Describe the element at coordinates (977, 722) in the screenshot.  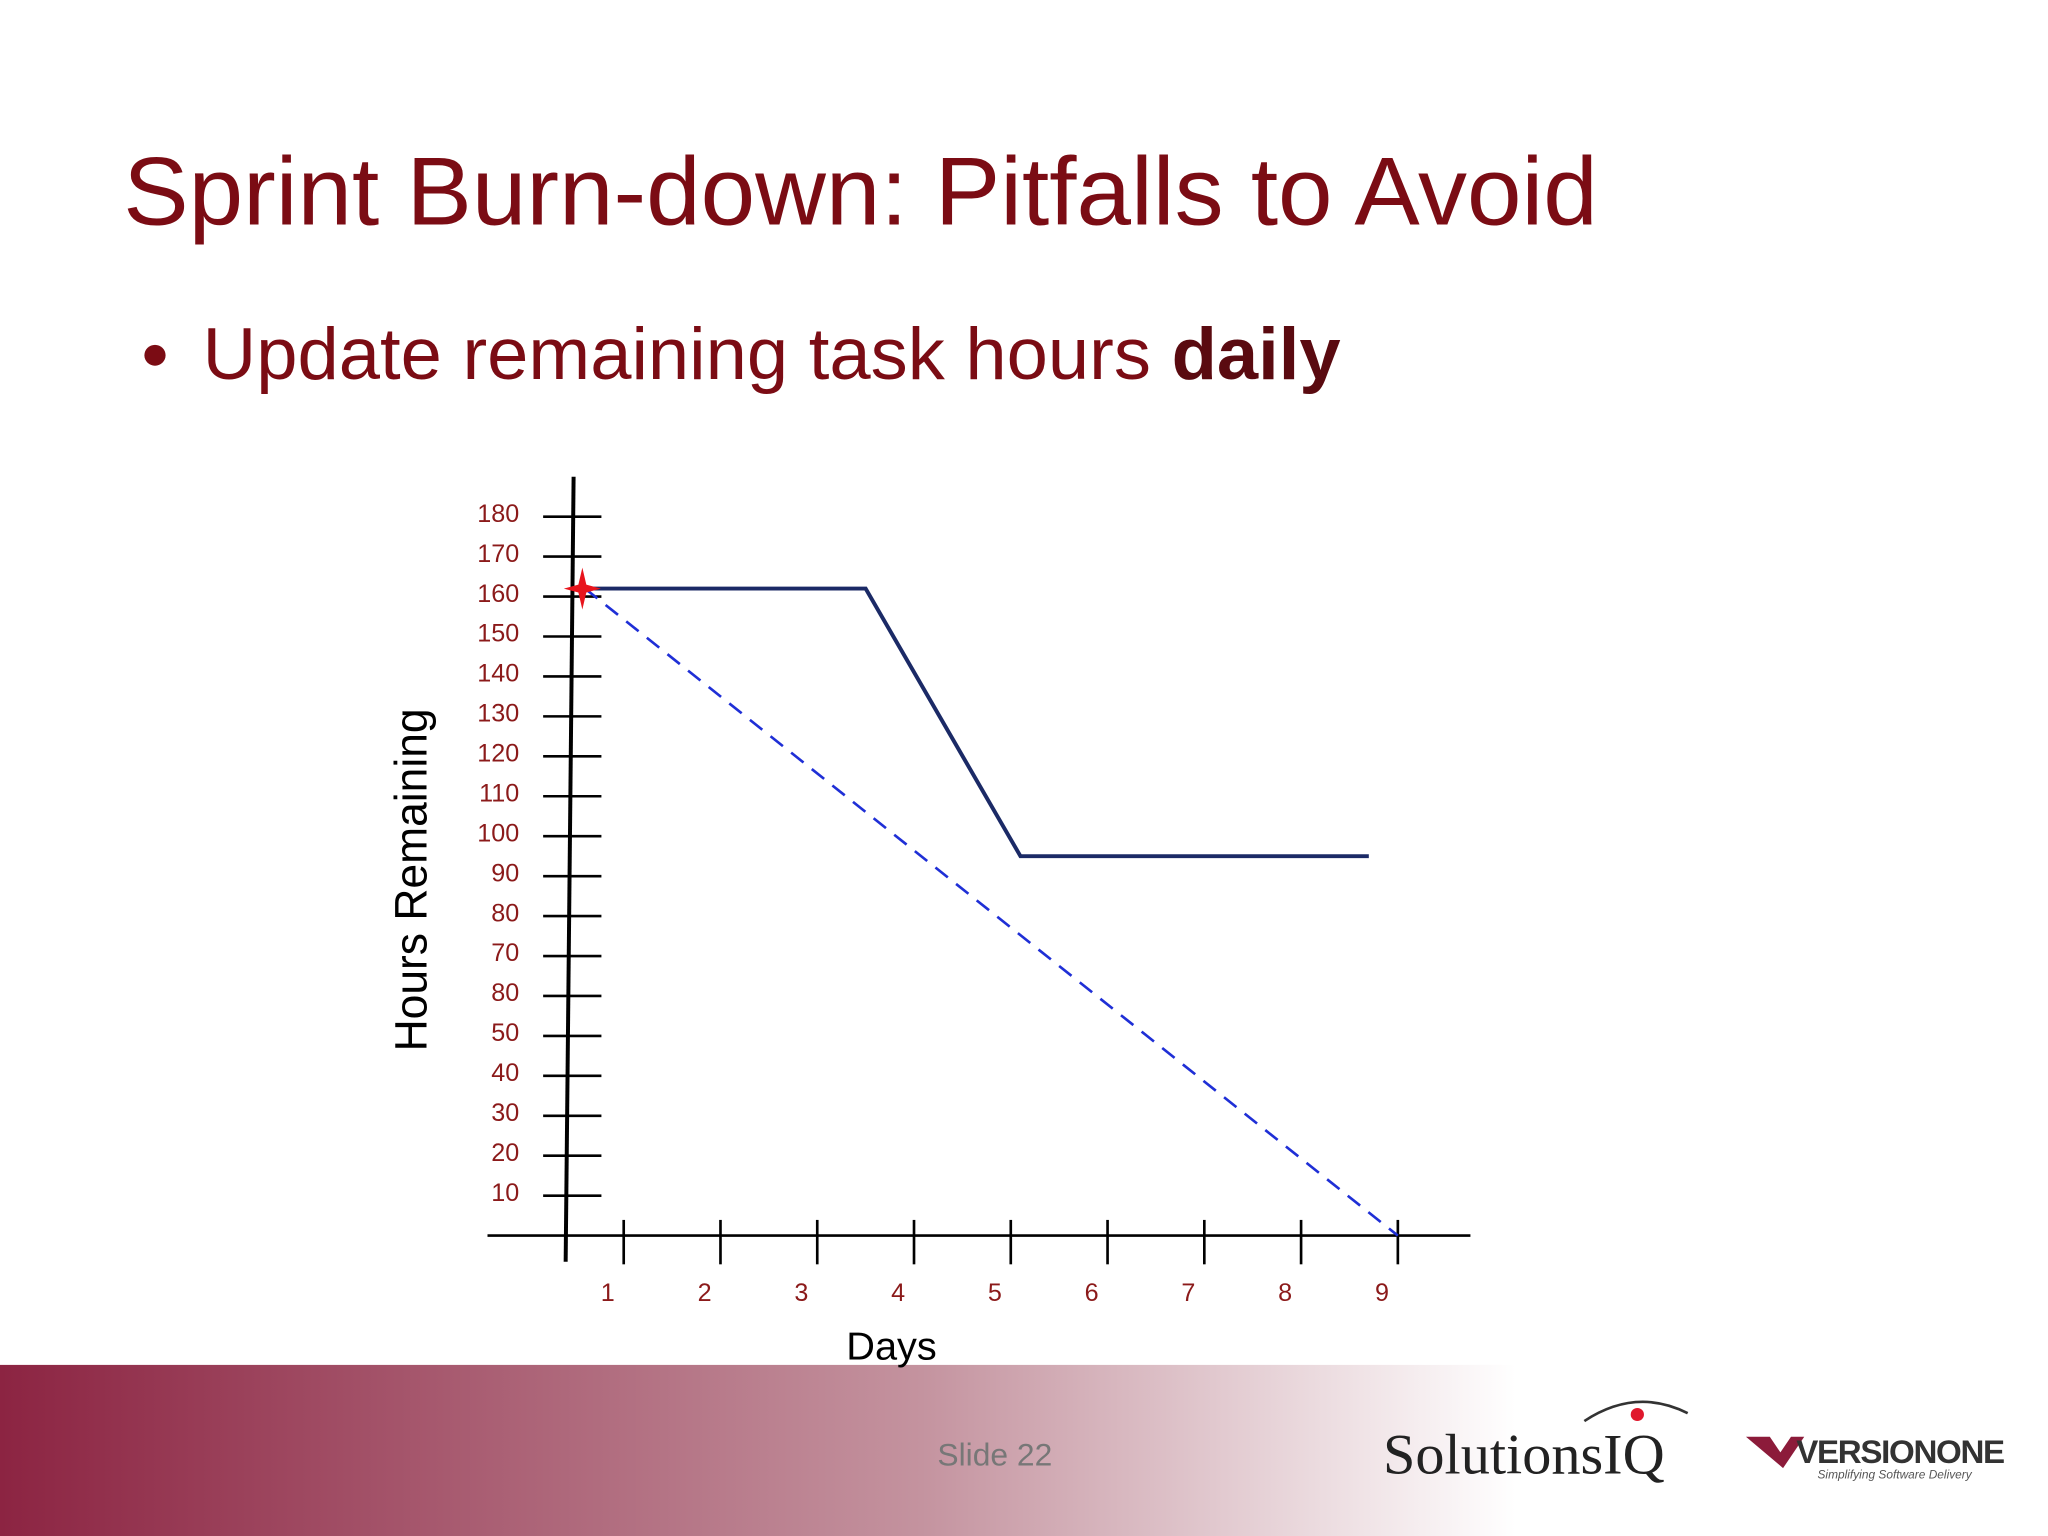
I see `series-line` at that location.